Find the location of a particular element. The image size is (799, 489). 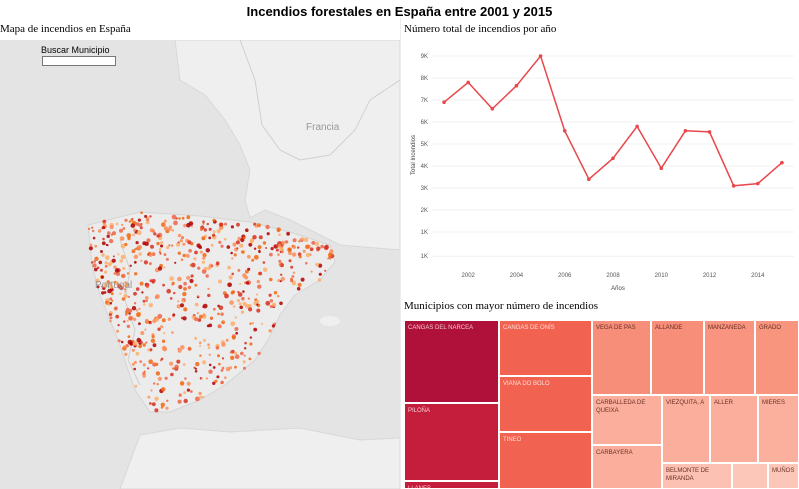

treemap-cell: MIERES is located at coordinates (778, 429).